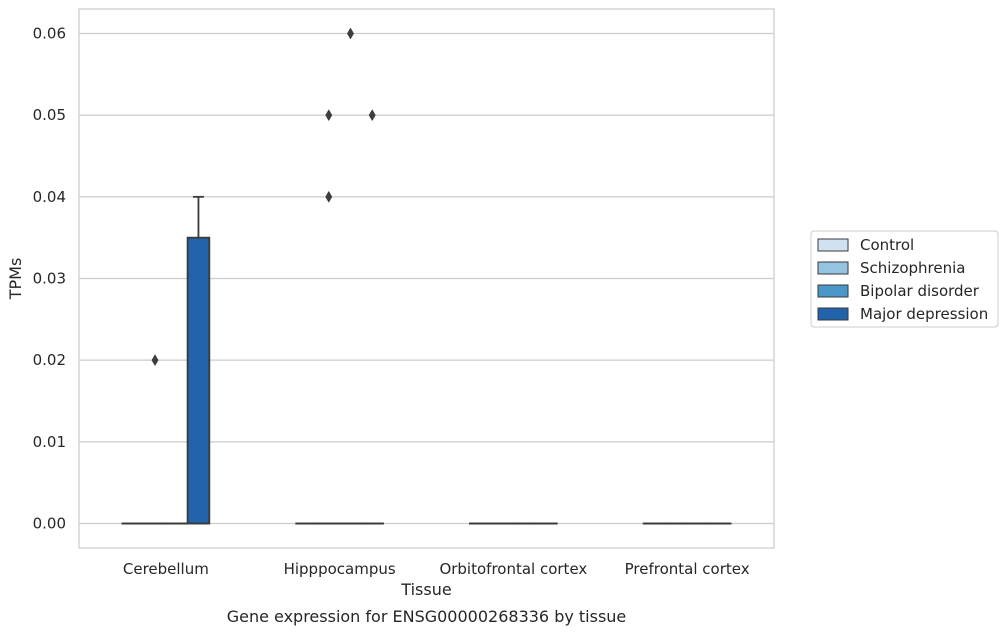 Image resolution: width=1007 pixels, height=634 pixels. I want to click on legend-frame, so click(904, 279).